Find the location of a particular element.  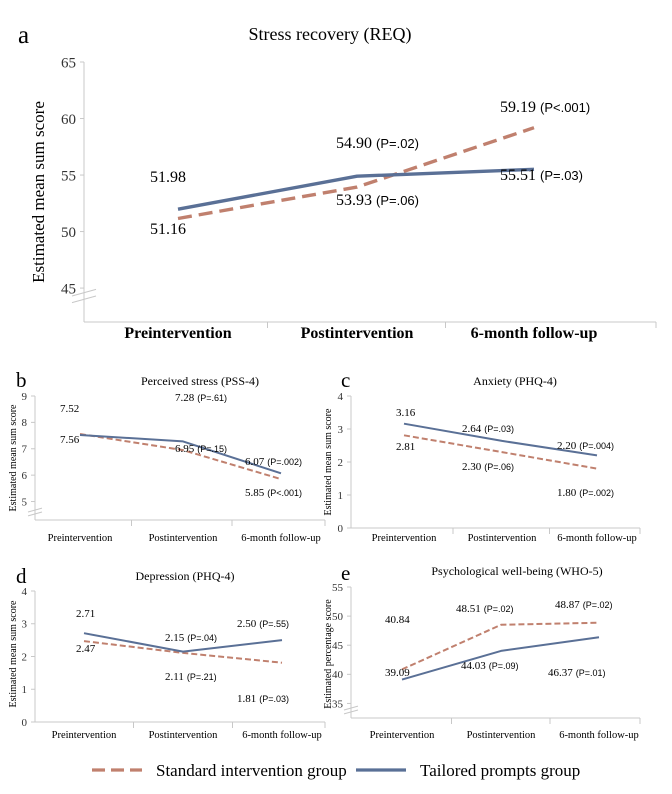

data-label-standard: 7.56 is located at coordinates (70, 440).